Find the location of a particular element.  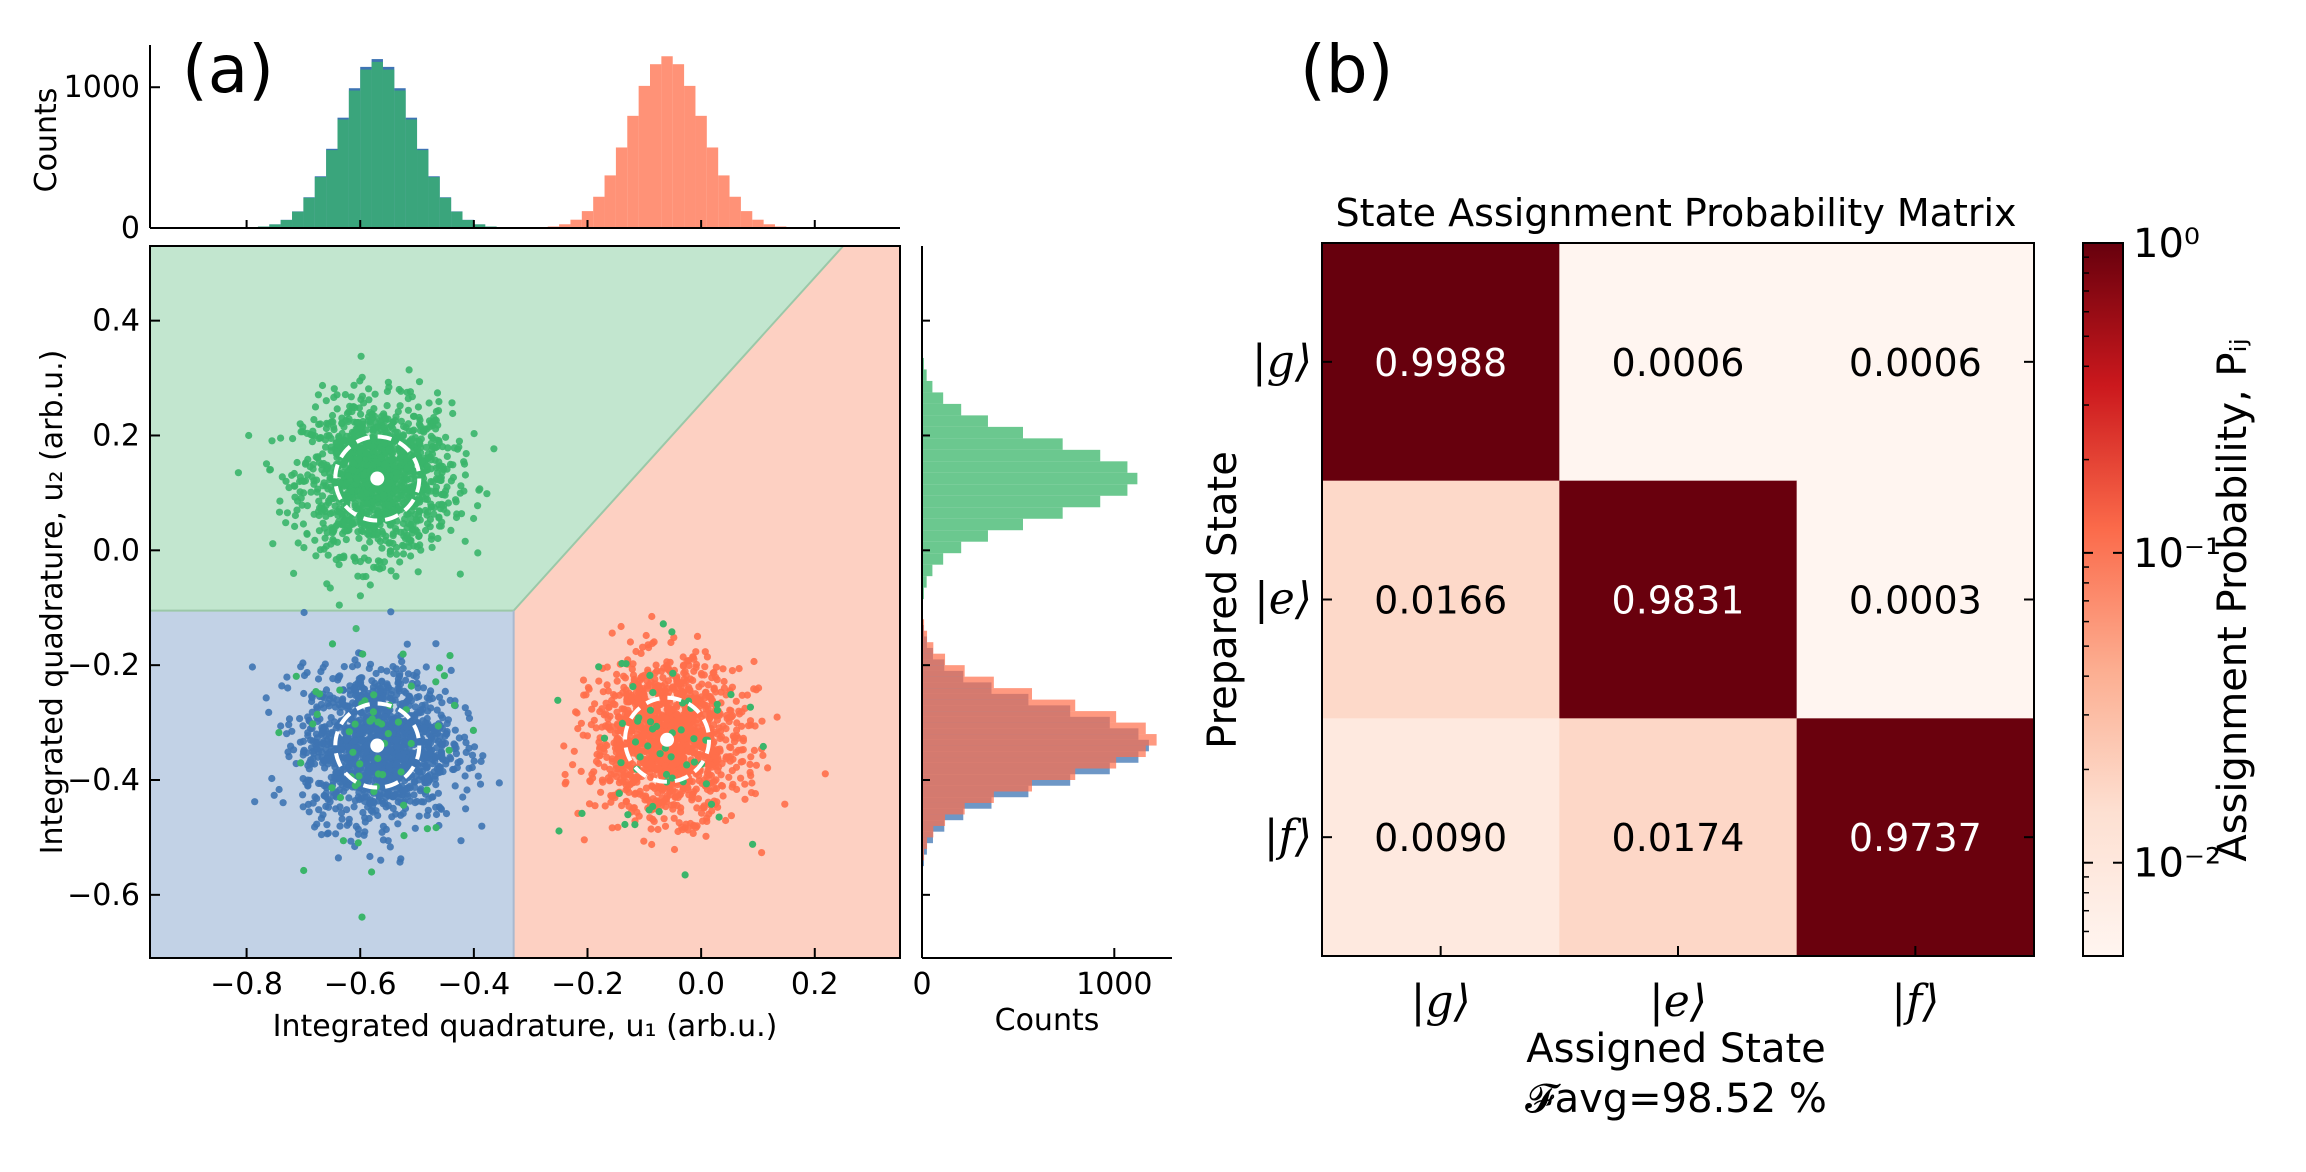

region-g is located at coordinates (497, 428).